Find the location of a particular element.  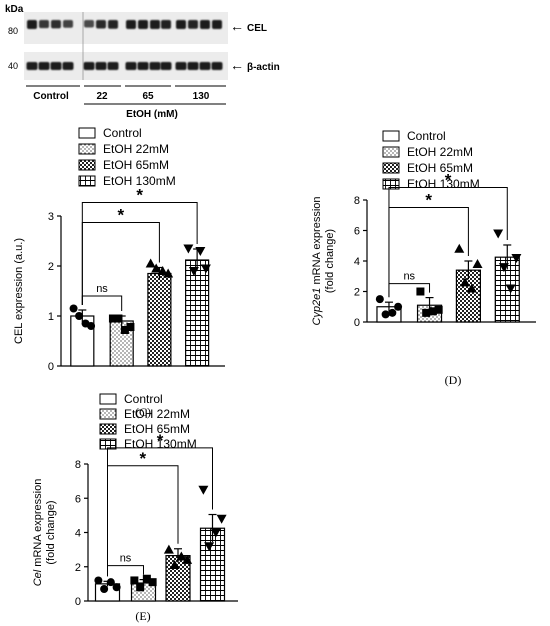

y-tick-label: 4 is located at coordinates (78, 534).